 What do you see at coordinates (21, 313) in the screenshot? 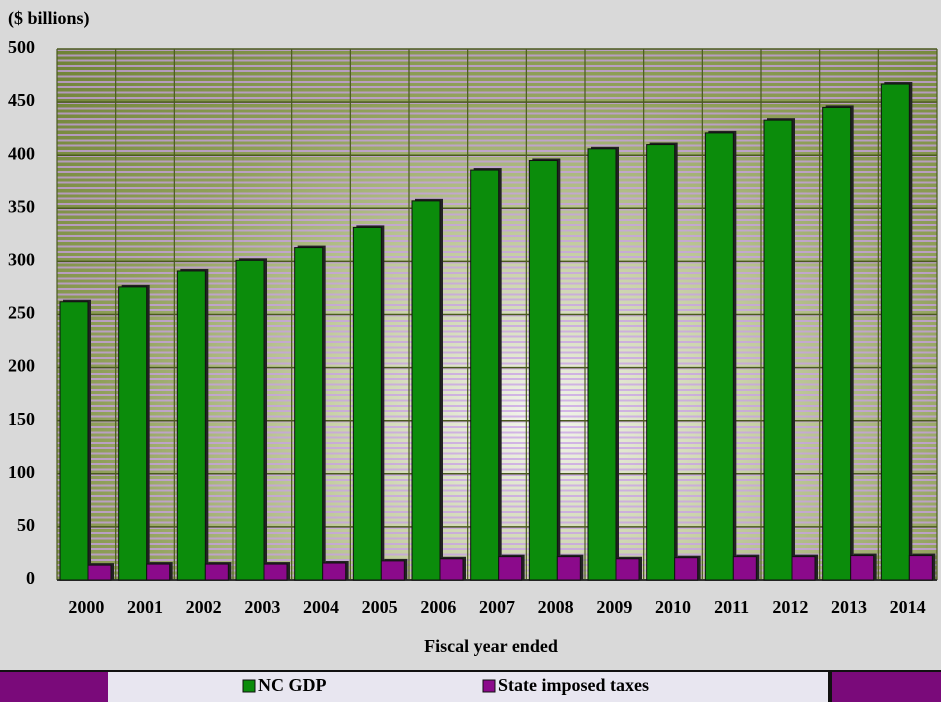
I see `y-tick-label: 250` at bounding box center [21, 313].